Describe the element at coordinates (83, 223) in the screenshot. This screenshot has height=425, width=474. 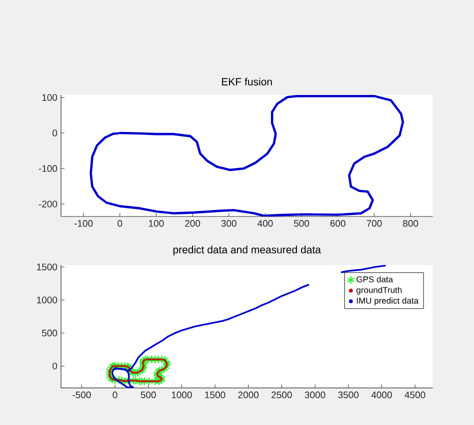
I see `x-tick-label: -100` at that location.